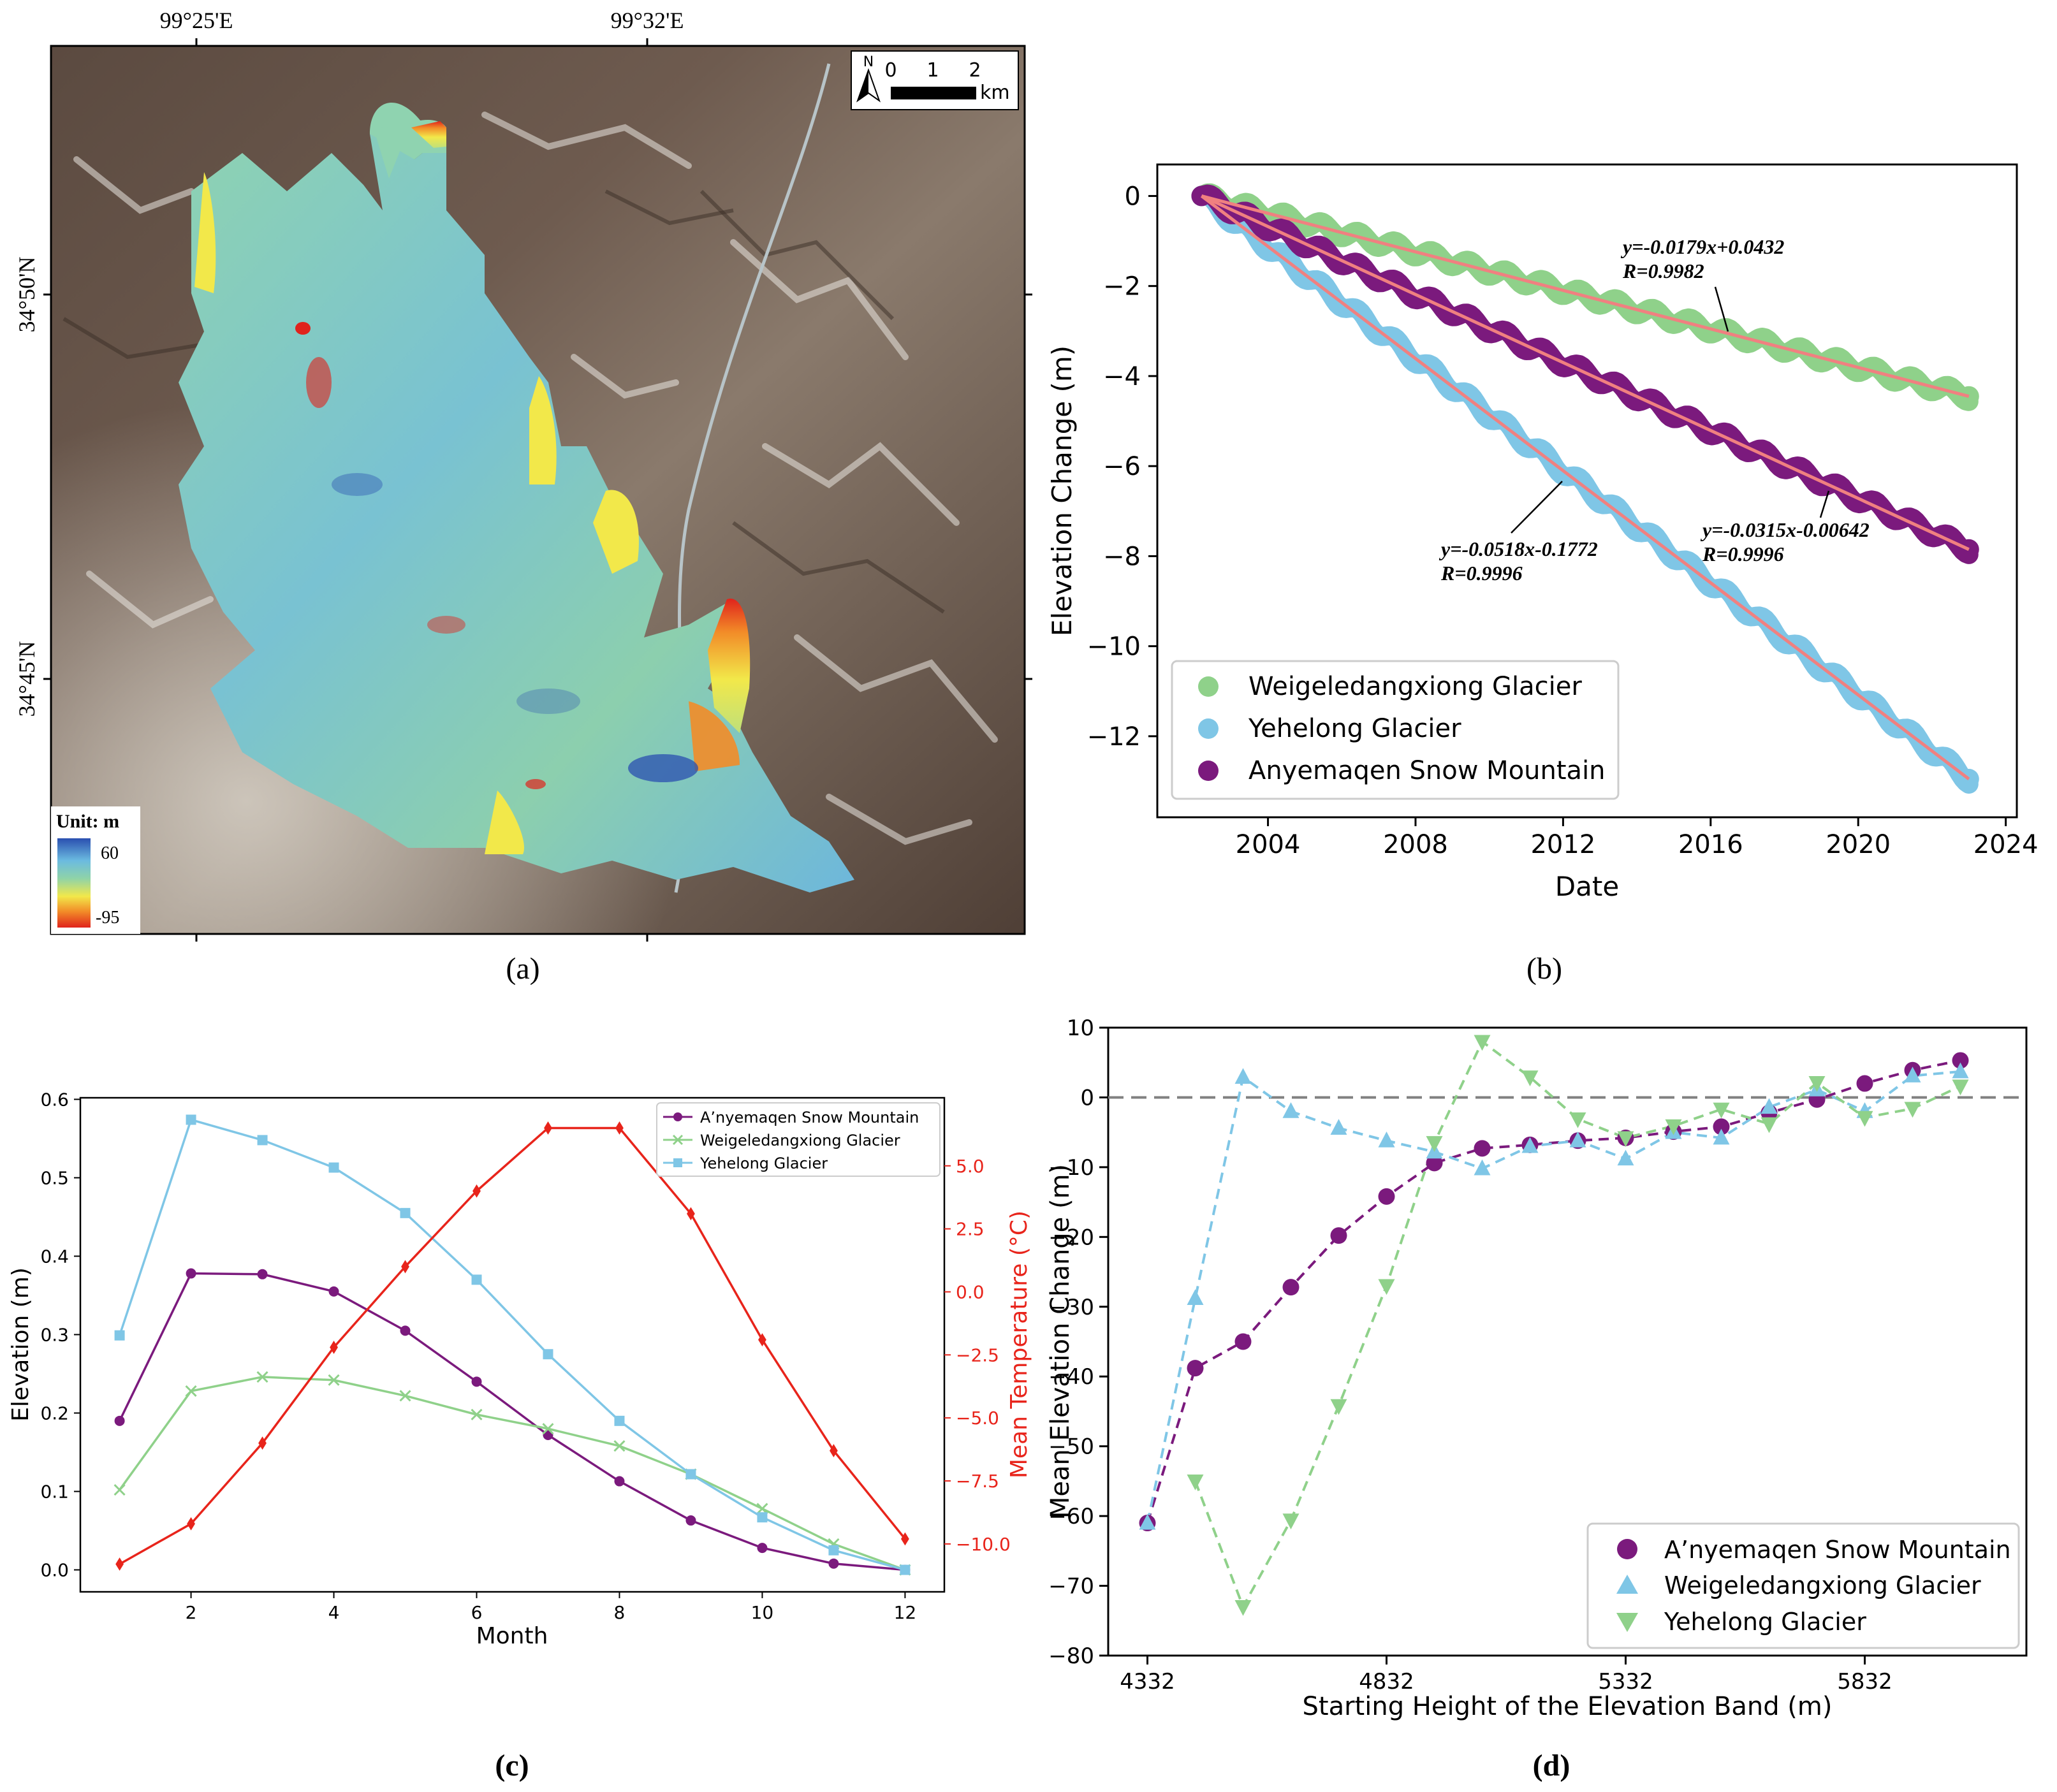  Describe the element at coordinates (975, 70) in the screenshot. I see `scale-label-2: 2` at that location.